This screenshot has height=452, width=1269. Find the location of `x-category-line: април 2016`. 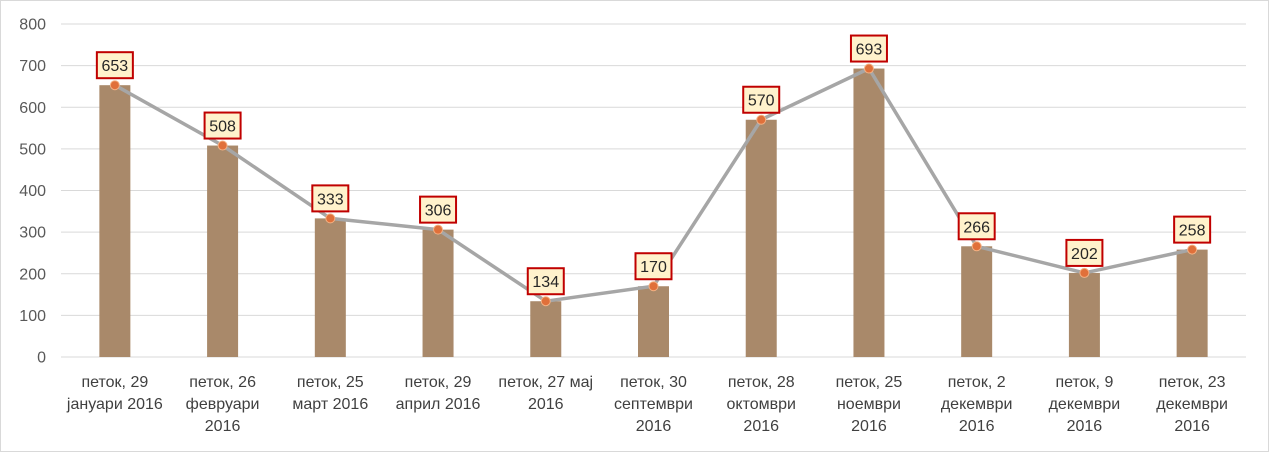

x-category-line: април 2016 is located at coordinates (438, 404).